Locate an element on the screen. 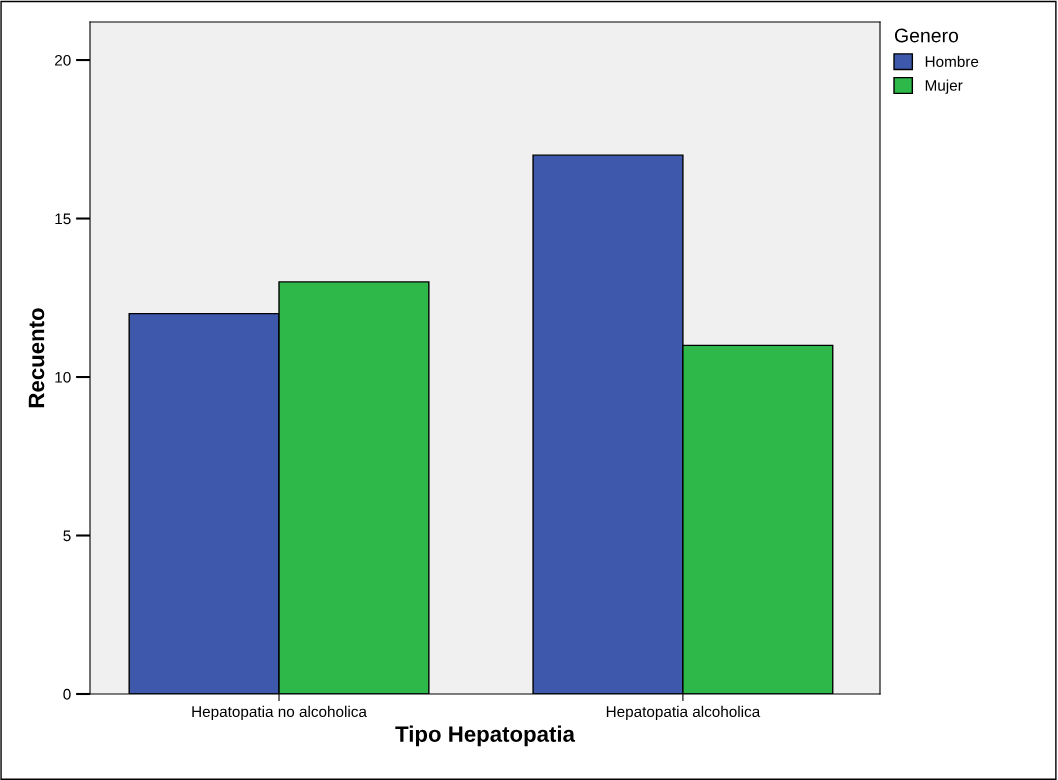  legend-label: Hombre is located at coordinates (952, 61).